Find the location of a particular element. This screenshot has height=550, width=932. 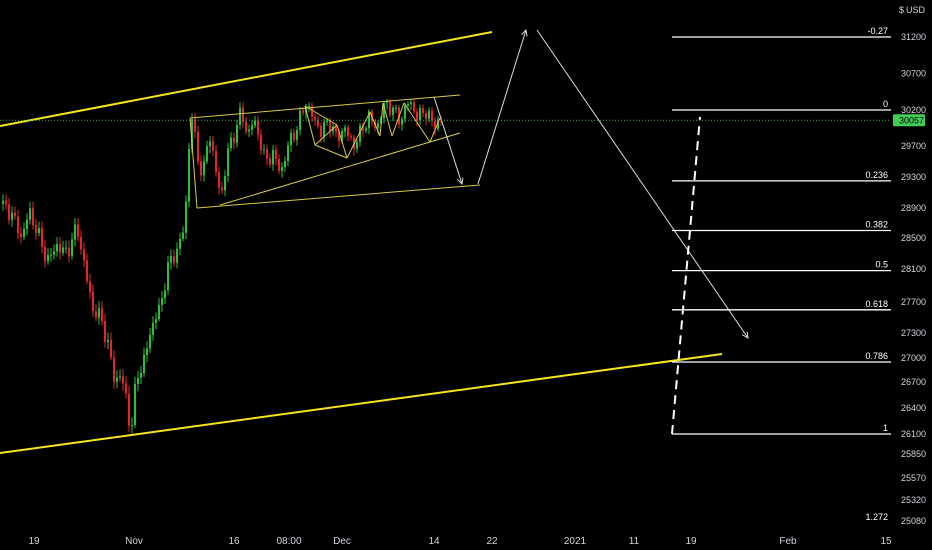

channel-upper-line is located at coordinates (246, 79).